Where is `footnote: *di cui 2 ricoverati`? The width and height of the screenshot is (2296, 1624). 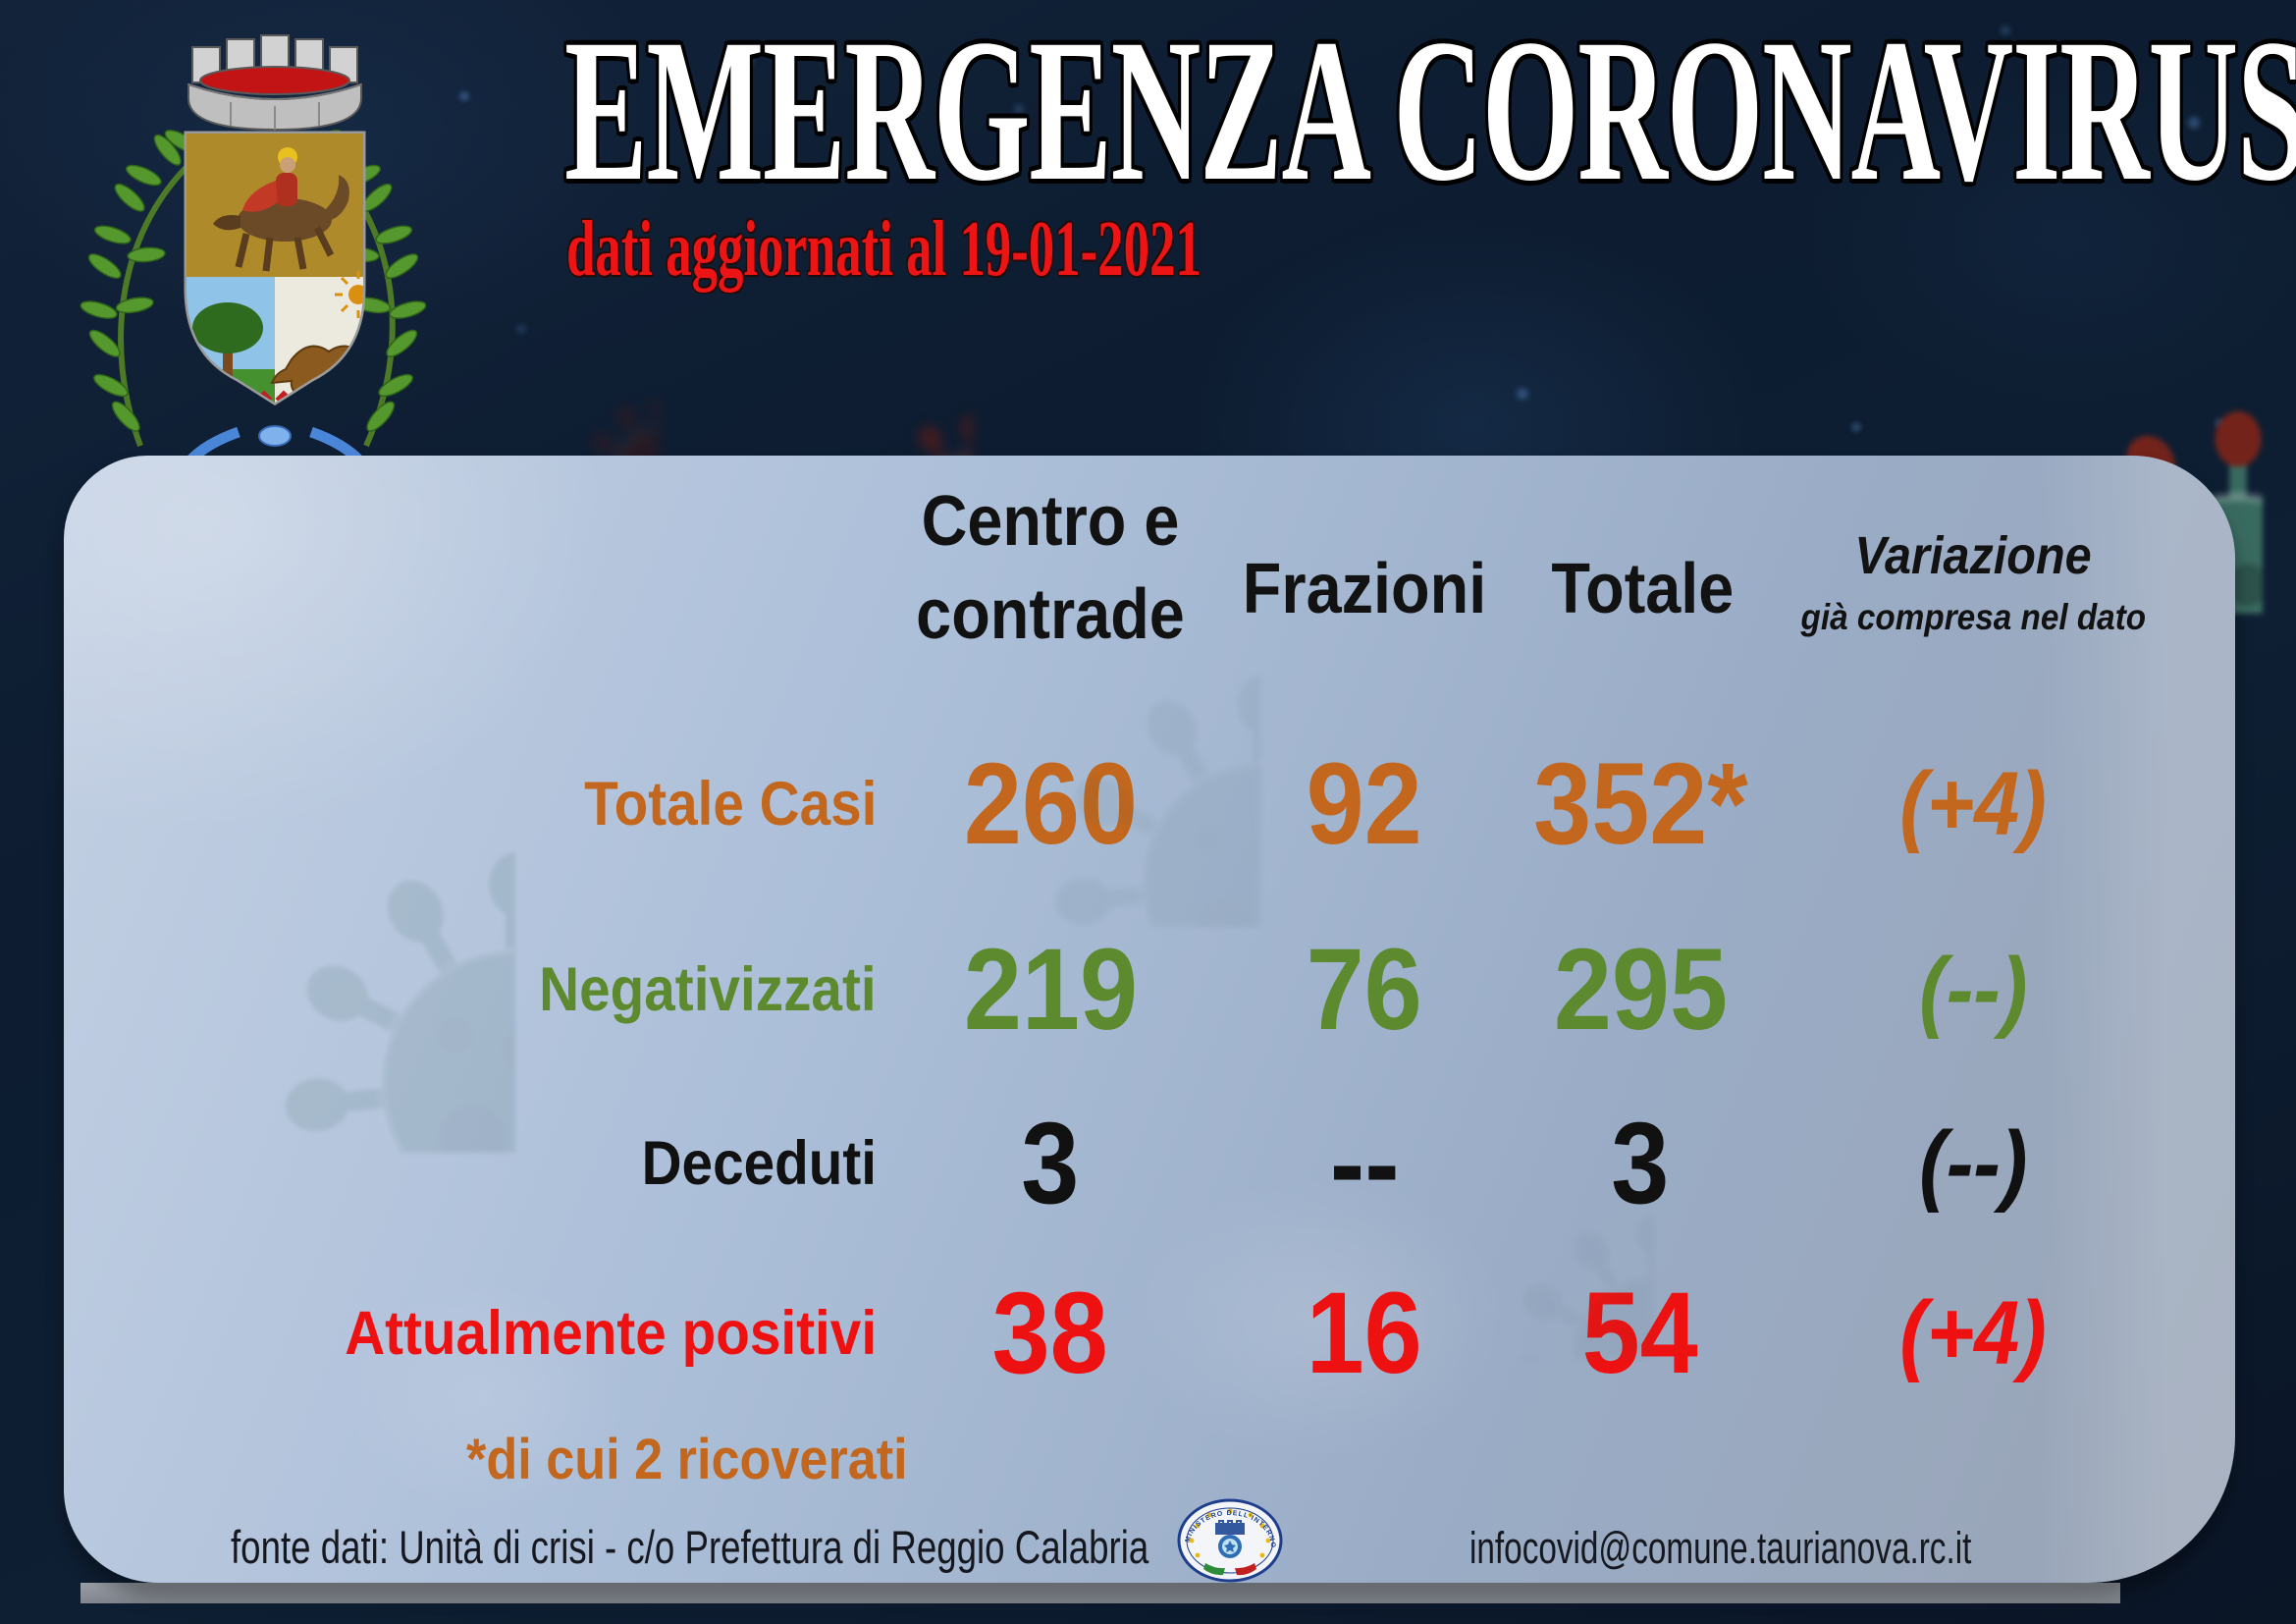
footnote: *di cui 2 ricoverati is located at coordinates (687, 1459).